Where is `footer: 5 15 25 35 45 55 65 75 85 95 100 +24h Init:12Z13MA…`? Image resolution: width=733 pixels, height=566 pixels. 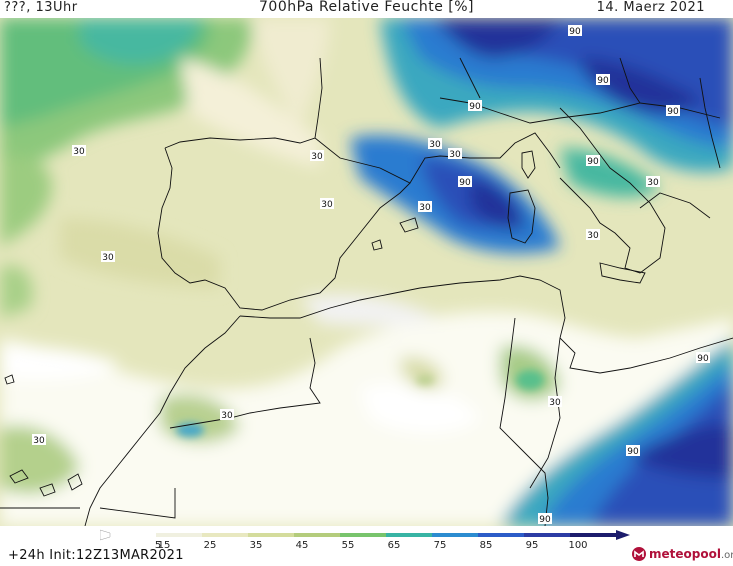
footer: 5 15 25 35 45 55 65 75 85 95 100 +24h Init:12Z13MA… is located at coordinates (366, 546).